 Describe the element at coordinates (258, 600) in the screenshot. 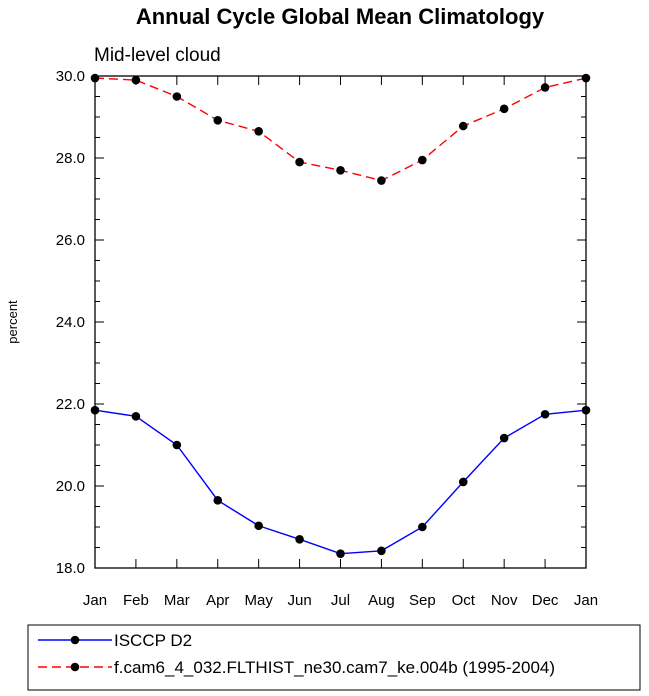

I see `x-tick-label: May` at that location.